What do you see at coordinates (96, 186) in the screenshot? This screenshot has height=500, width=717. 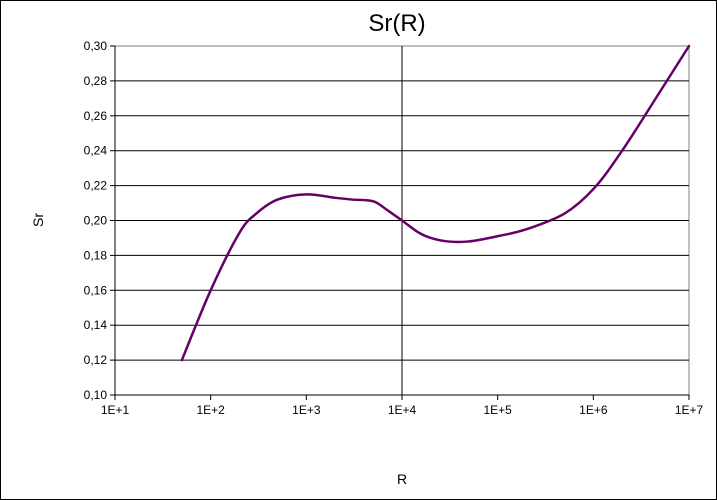 I see `y-tick-label: 0,22` at bounding box center [96, 186].